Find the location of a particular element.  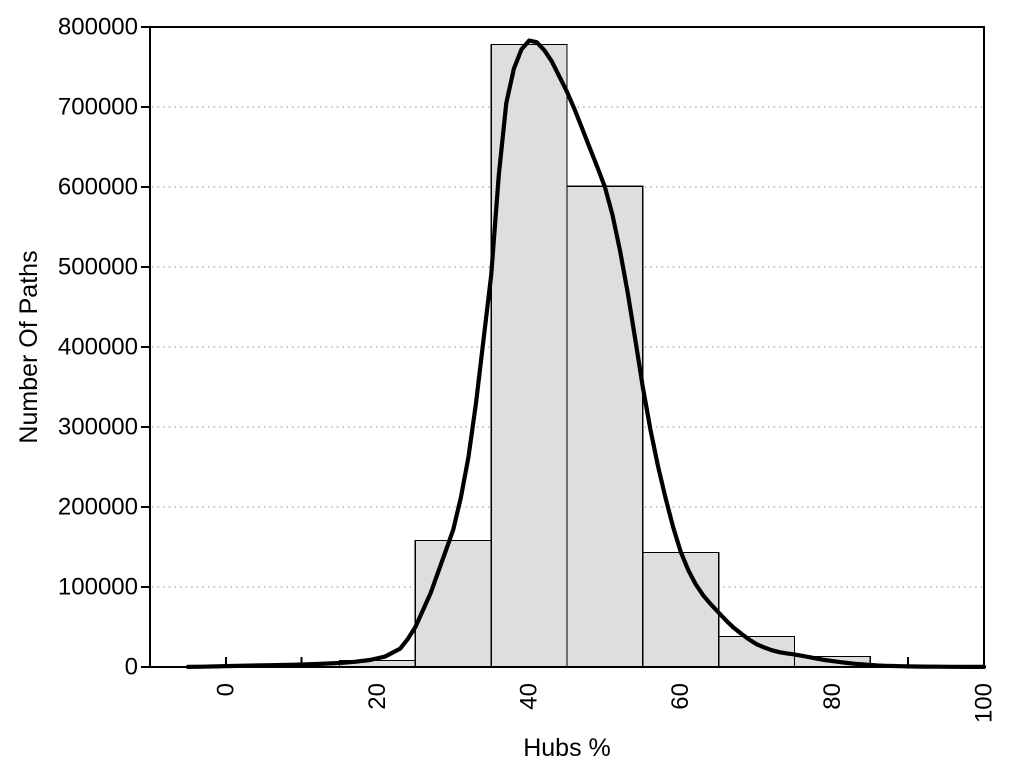

x-tick-label: 0 is located at coordinates (225, 689).